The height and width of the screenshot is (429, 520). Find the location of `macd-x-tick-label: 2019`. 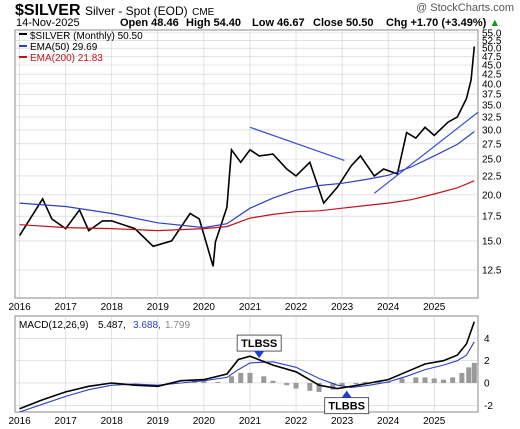

macd-x-tick-label: 2019 is located at coordinates (158, 421).